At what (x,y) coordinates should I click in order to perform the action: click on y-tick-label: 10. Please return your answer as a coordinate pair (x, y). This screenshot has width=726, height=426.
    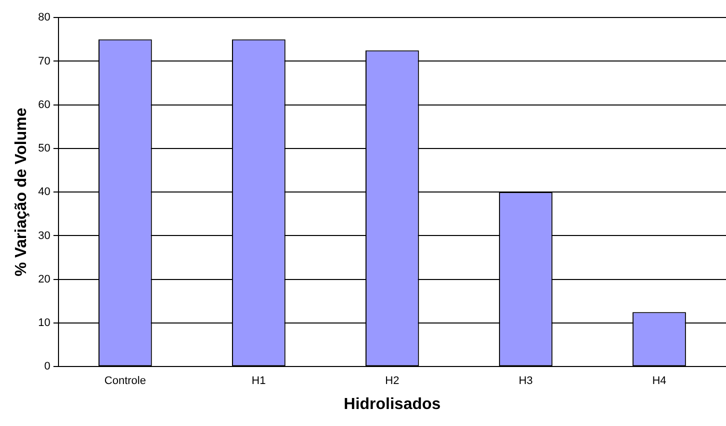
    Looking at the image, I should click on (44, 323).